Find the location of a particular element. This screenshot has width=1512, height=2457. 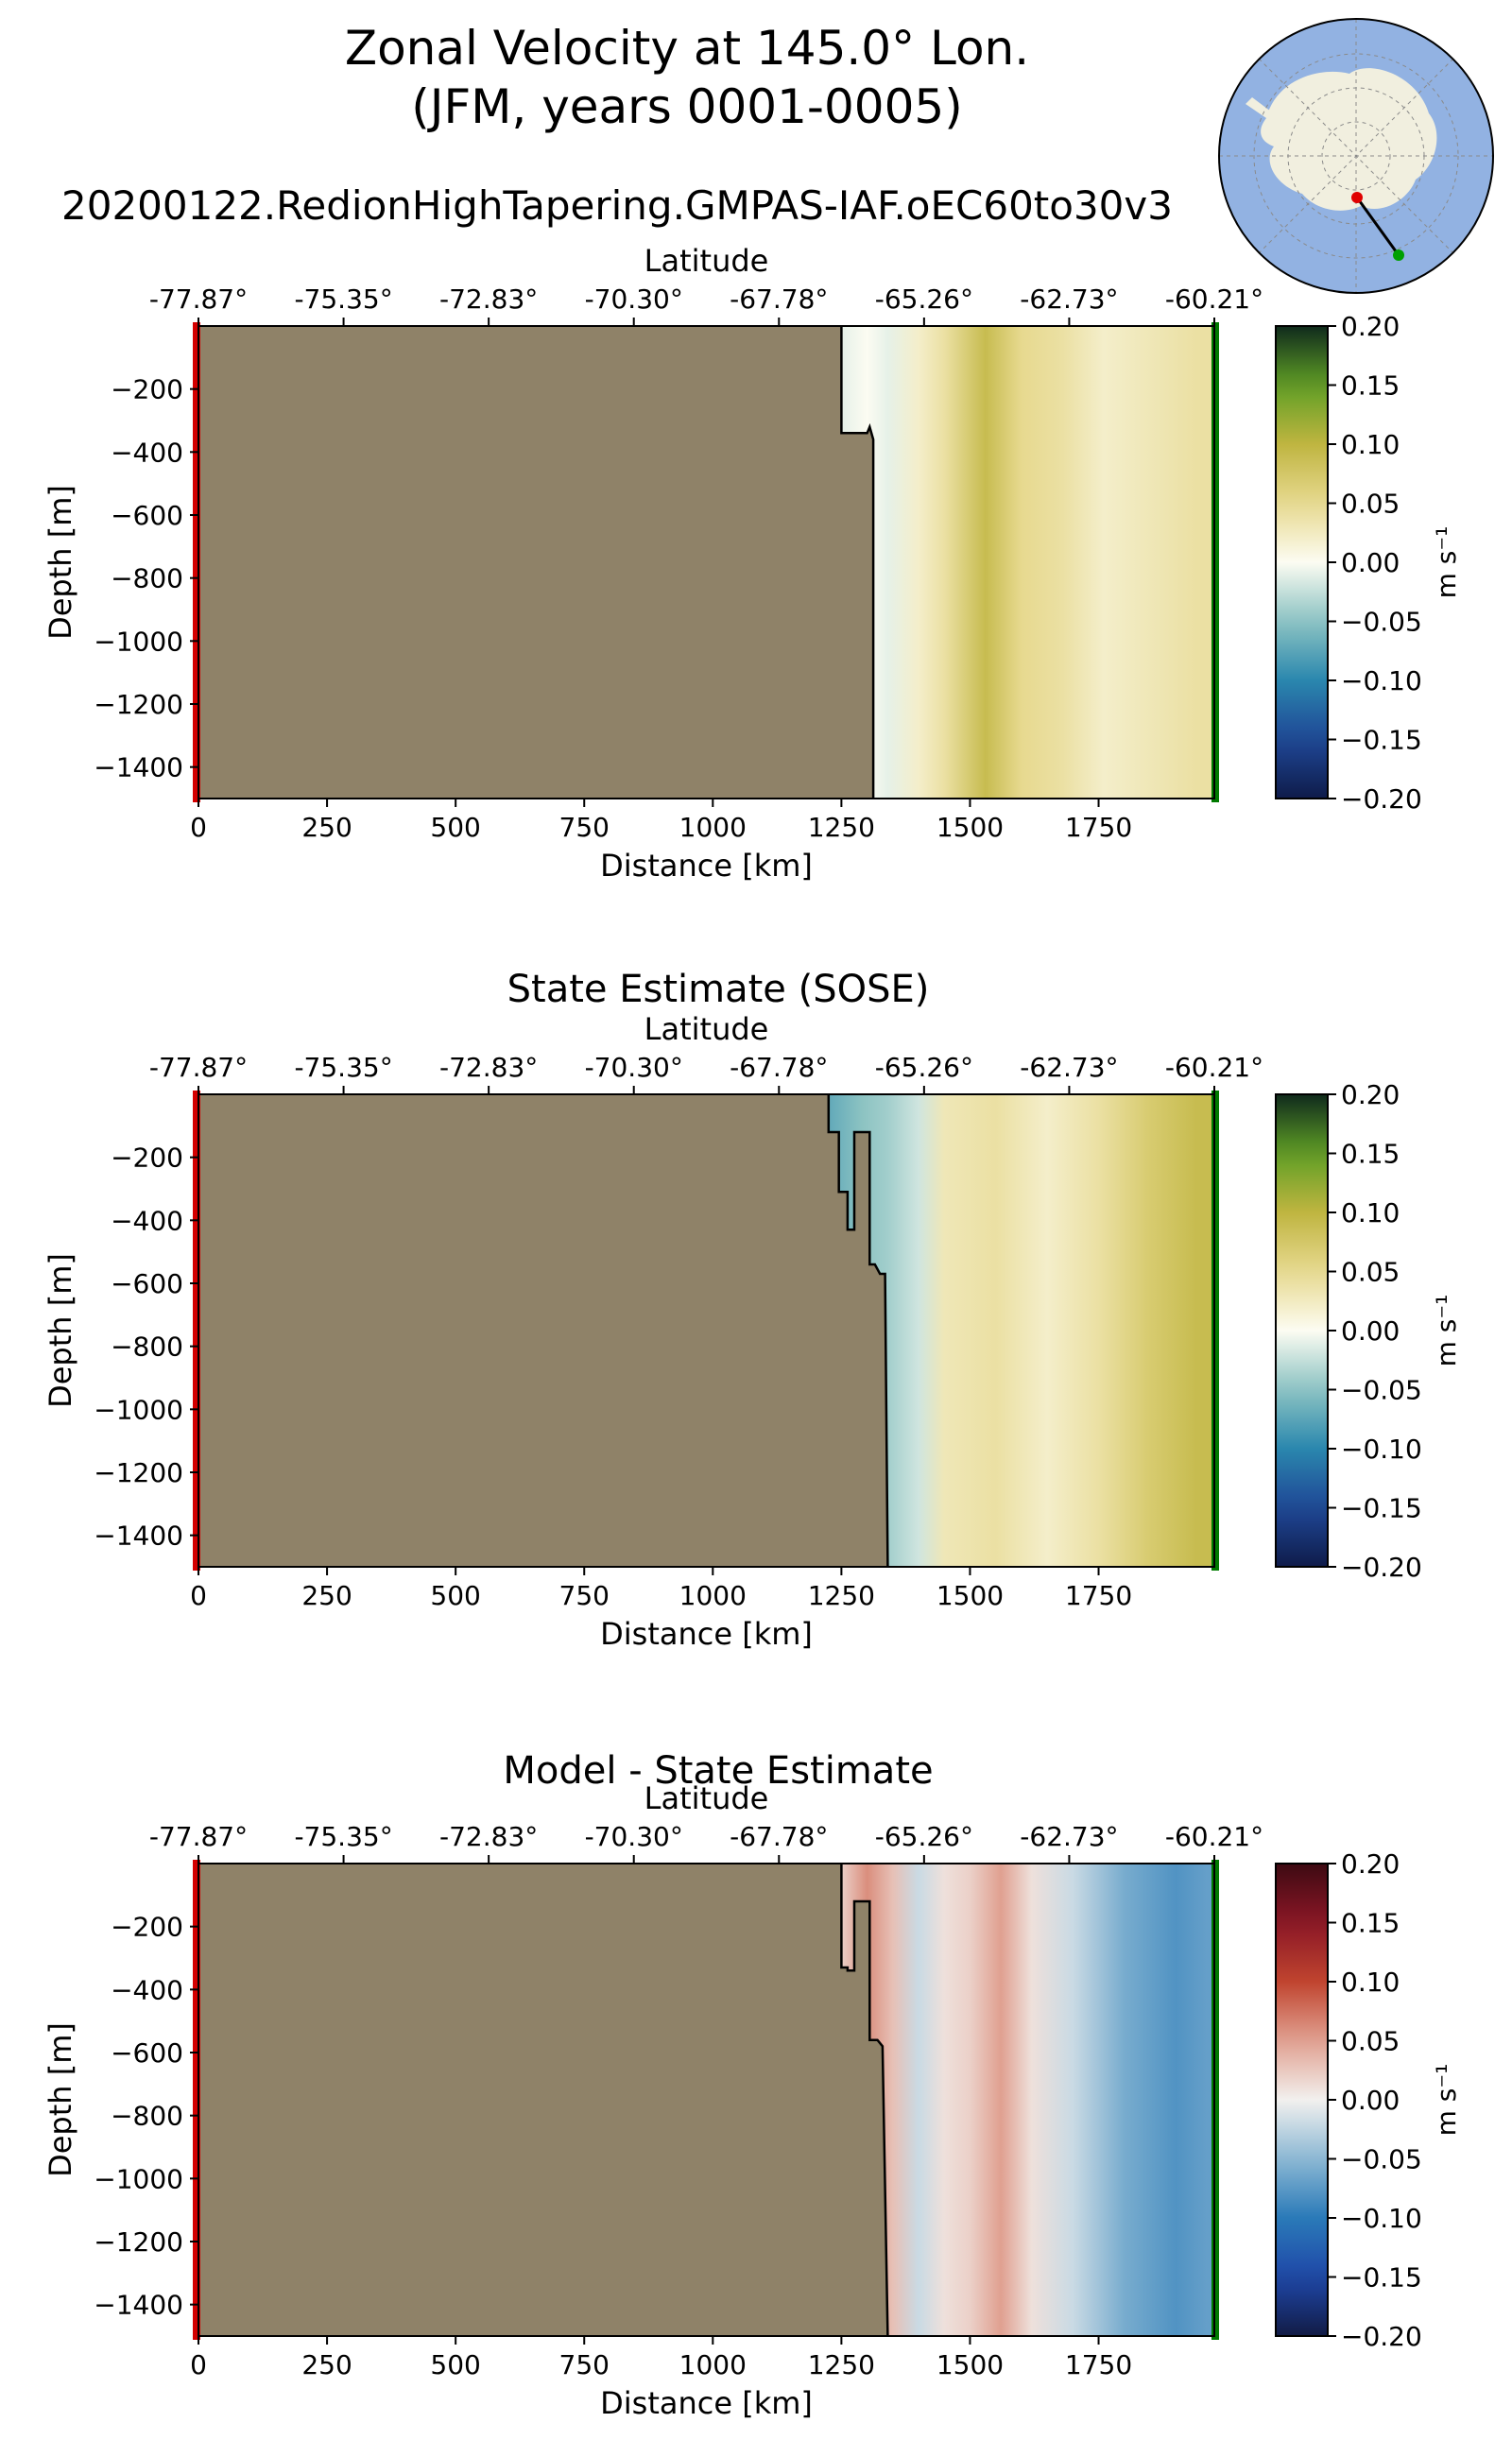

figure-title-line2: (JFM, years 0001-0005) is located at coordinates (686, 106).